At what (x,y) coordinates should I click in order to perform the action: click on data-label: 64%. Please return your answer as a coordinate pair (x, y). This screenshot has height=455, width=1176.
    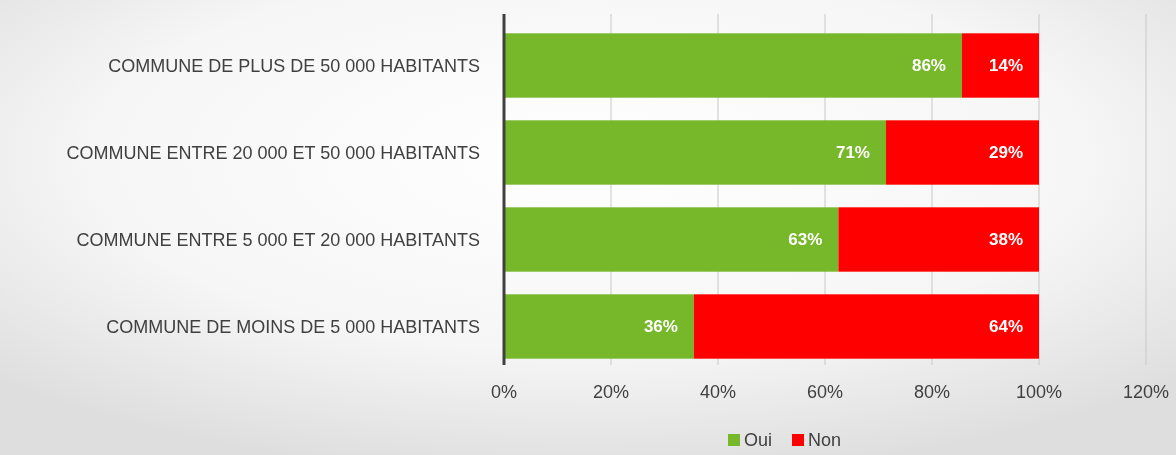
    Looking at the image, I should click on (1005, 327).